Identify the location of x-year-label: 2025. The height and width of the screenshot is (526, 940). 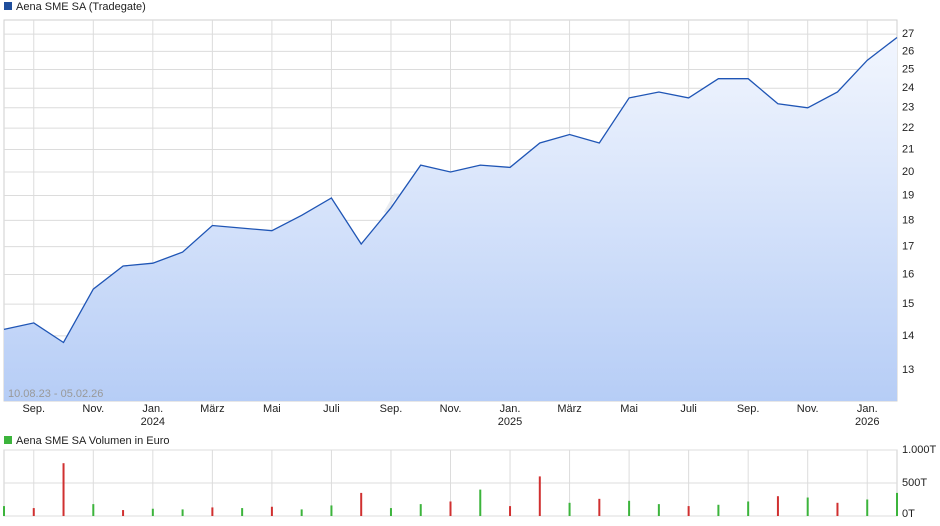
(510, 422).